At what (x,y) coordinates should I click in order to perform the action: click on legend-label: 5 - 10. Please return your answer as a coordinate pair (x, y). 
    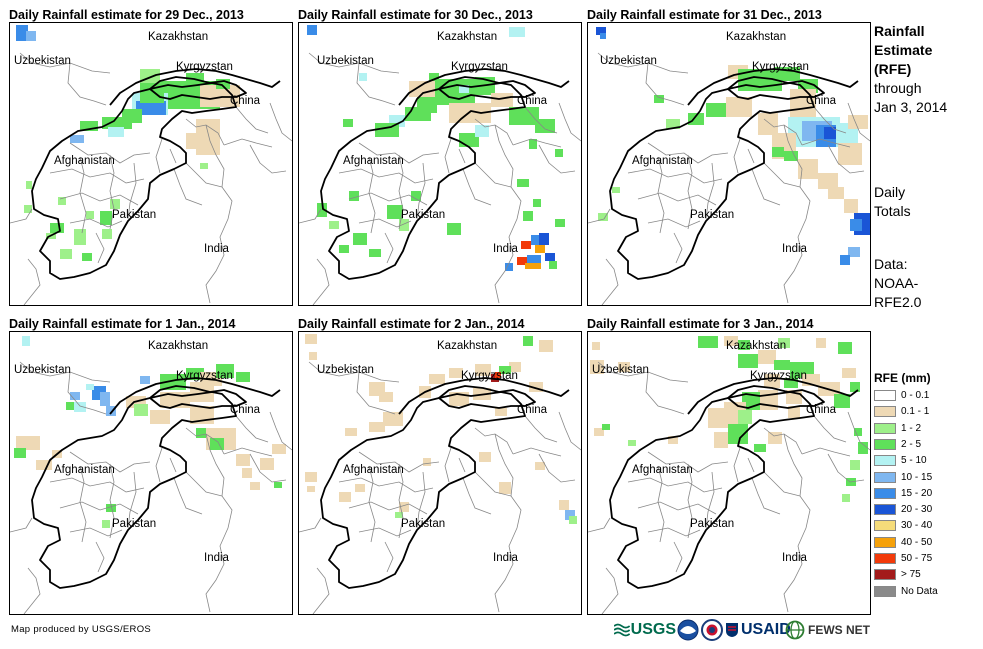
    Looking at the image, I should click on (914, 461).